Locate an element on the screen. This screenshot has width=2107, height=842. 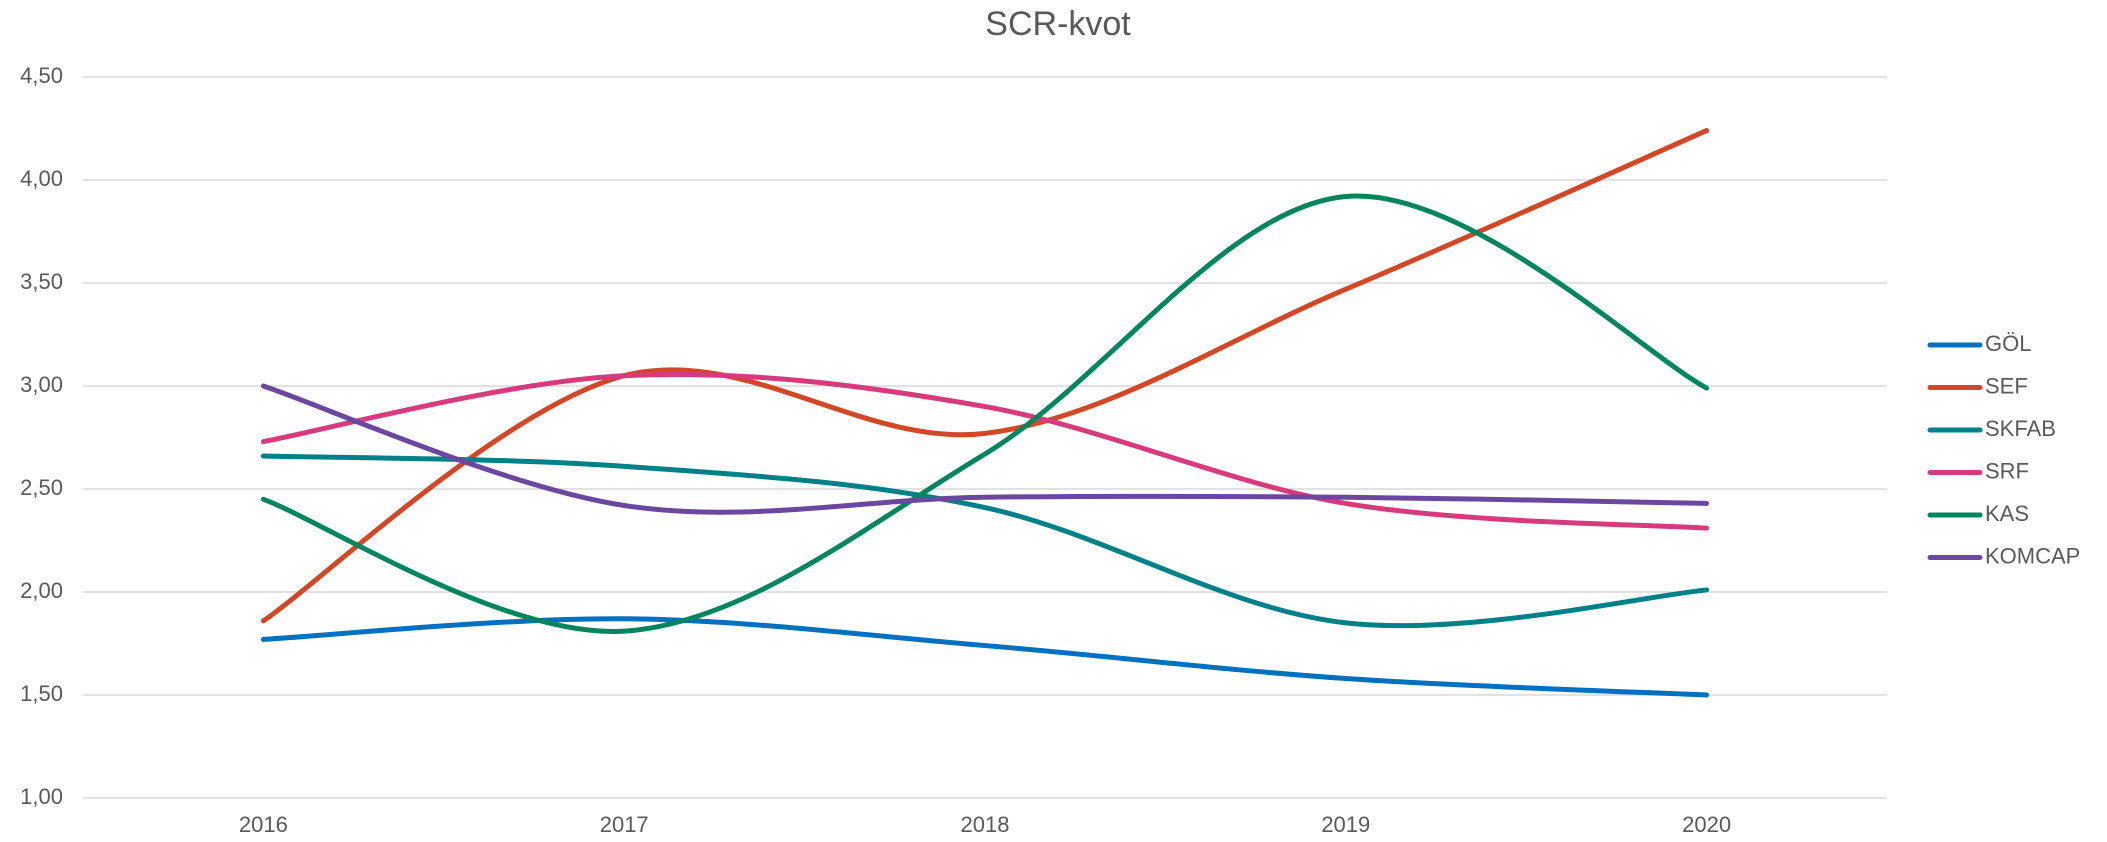
legend-label: SKFAB is located at coordinates (2020, 428).